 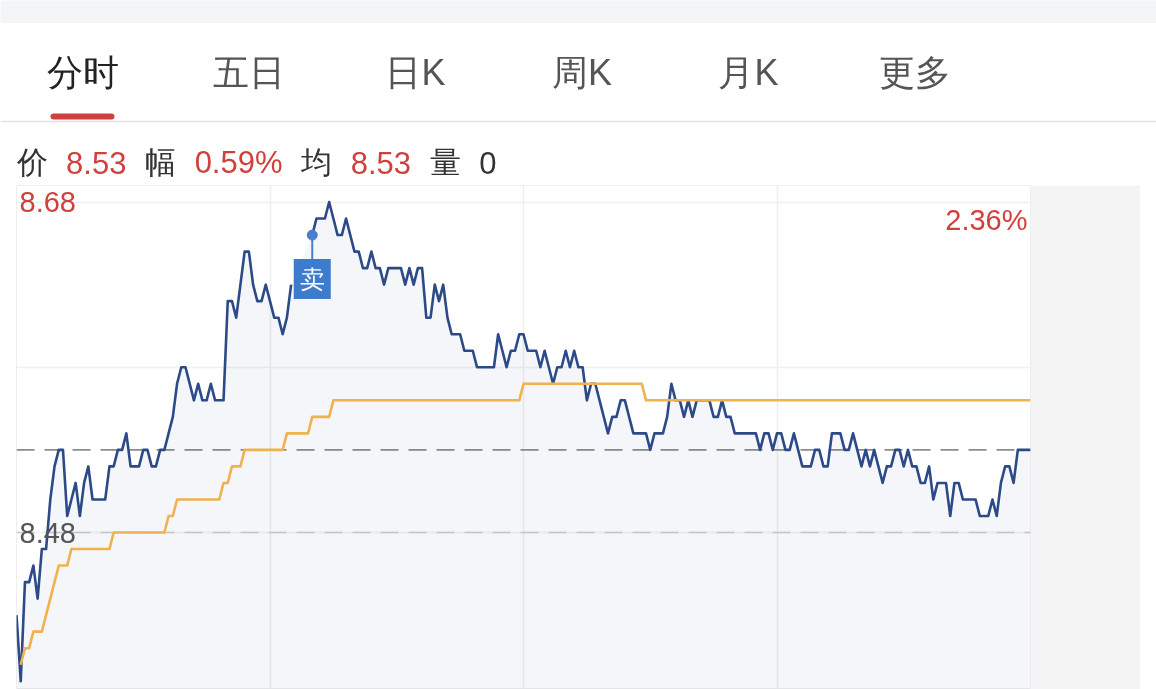 What do you see at coordinates (256, 163) in the screenshot?
I see `chart-subtitle: 价 8.53 幅 0.59% 均 8.53 量 0` at bounding box center [256, 163].